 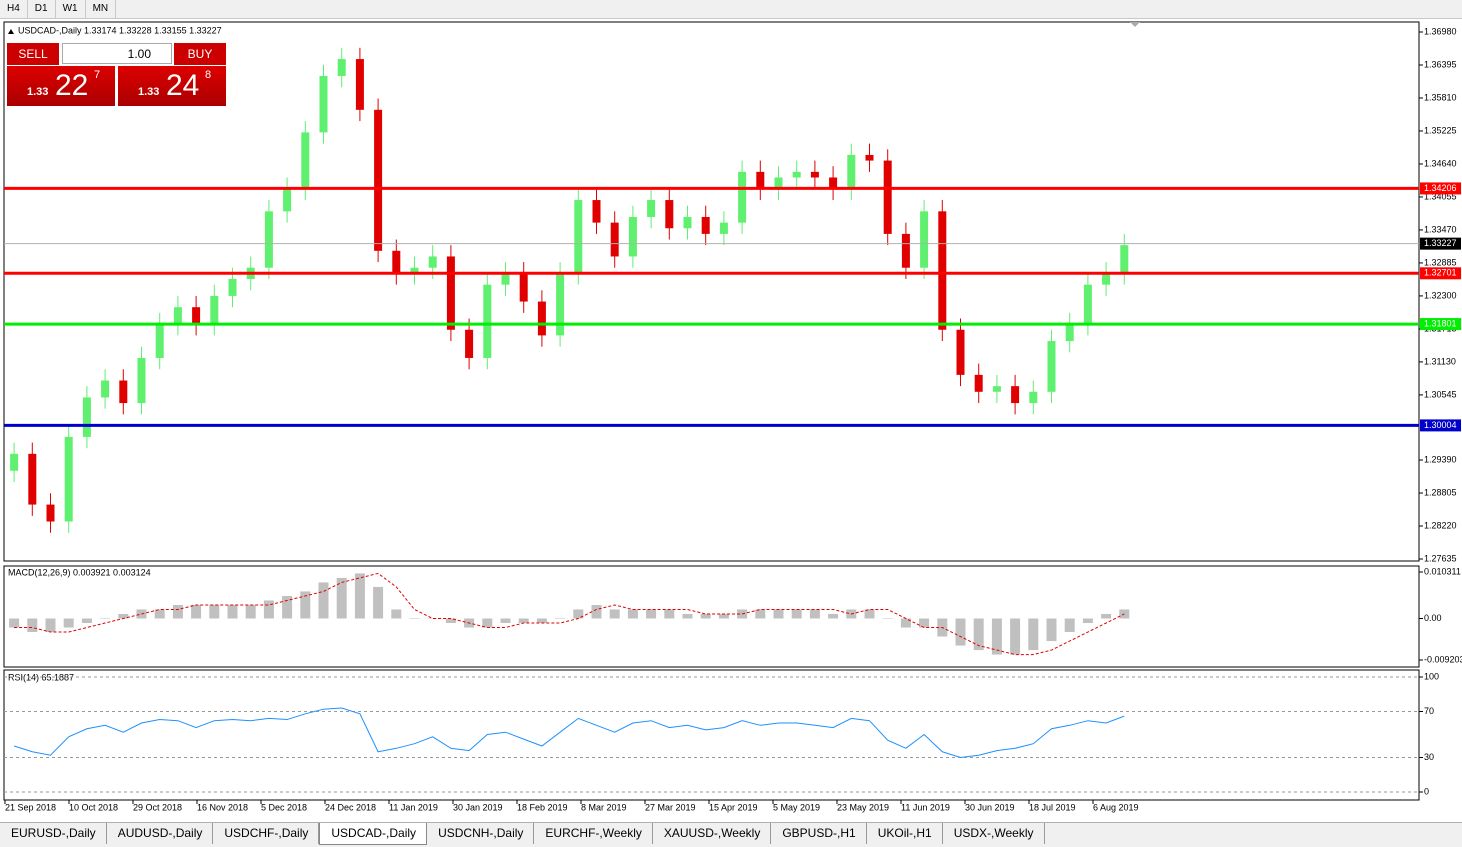 I want to click on timeframe-button: W1, so click(x=71, y=9).